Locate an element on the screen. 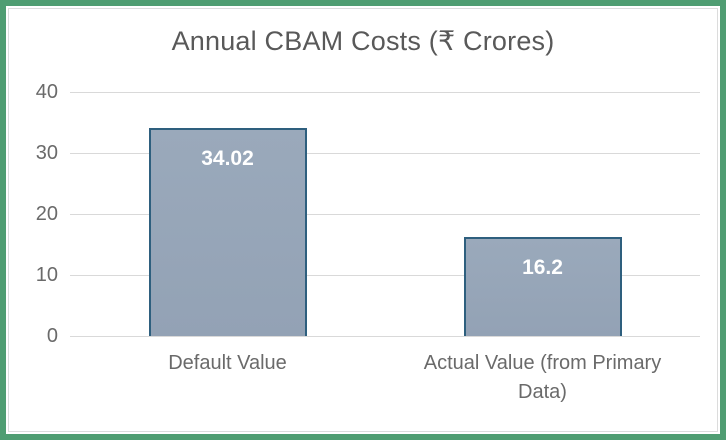  data-label: 34.02 is located at coordinates (227, 159).